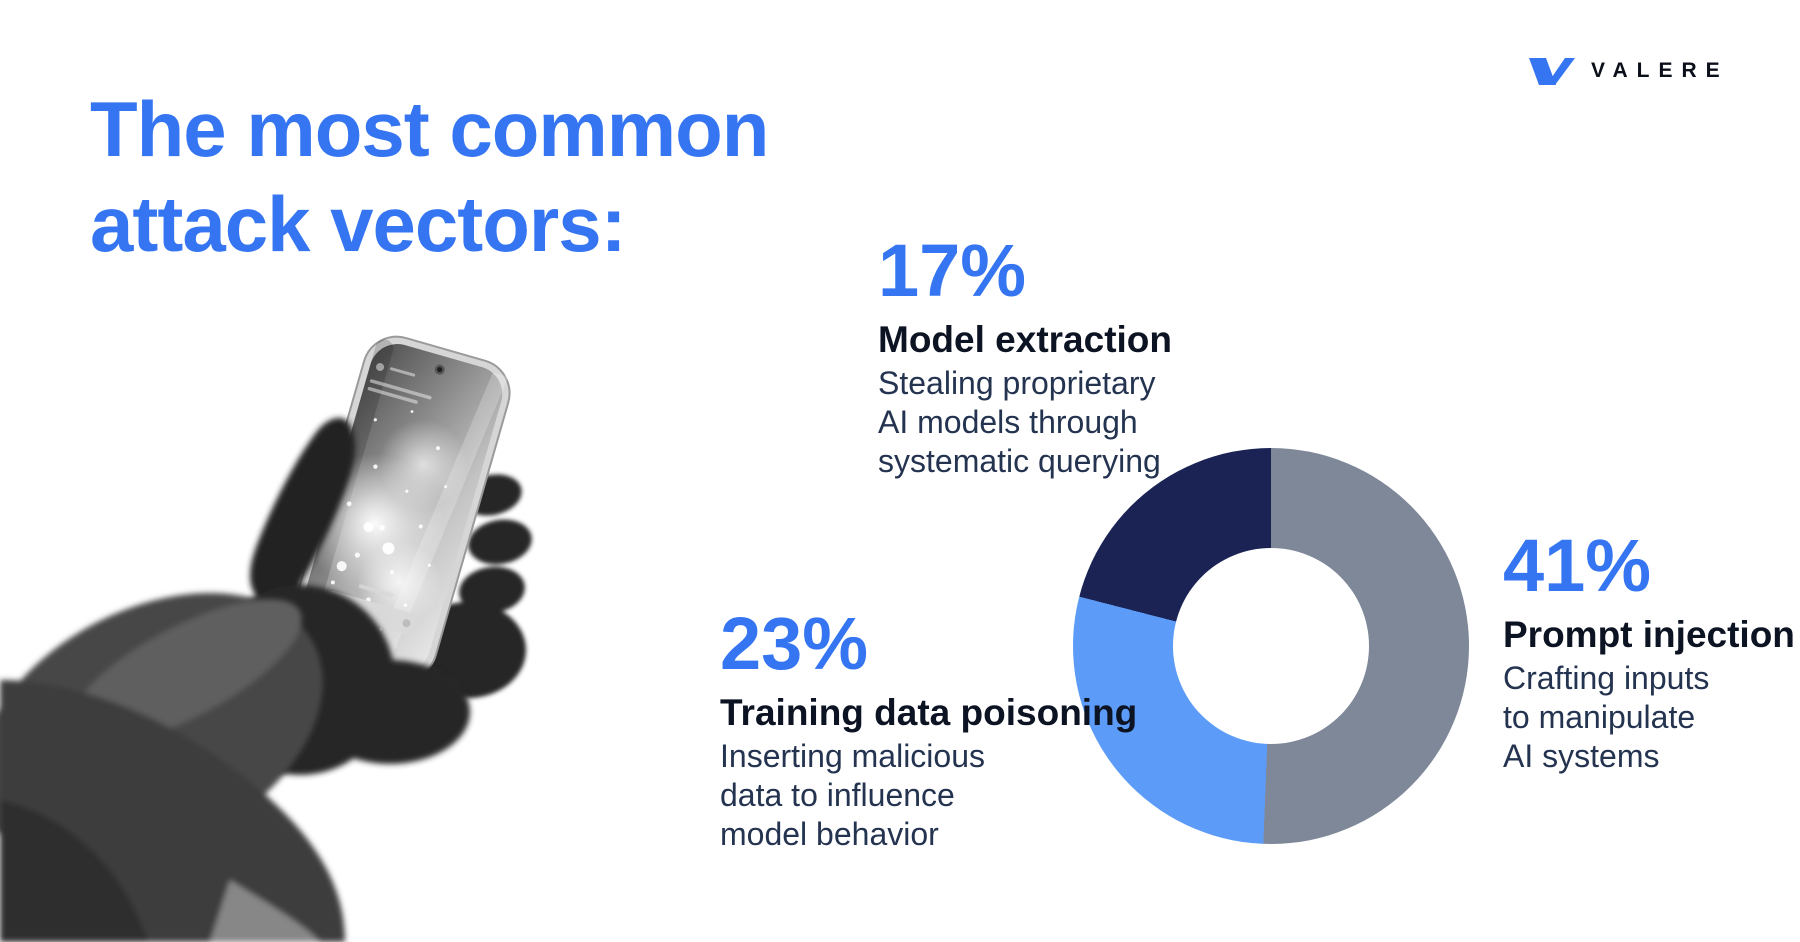 This screenshot has height=942, width=1800. I want to click on description-line: to manipulate, so click(1599, 717).